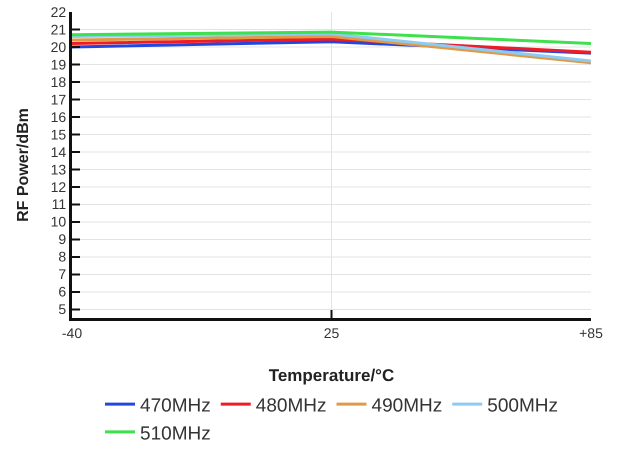 This screenshot has width=625, height=463. What do you see at coordinates (23, 165) in the screenshot?
I see `y-axis-title: RF Power/dBm` at bounding box center [23, 165].